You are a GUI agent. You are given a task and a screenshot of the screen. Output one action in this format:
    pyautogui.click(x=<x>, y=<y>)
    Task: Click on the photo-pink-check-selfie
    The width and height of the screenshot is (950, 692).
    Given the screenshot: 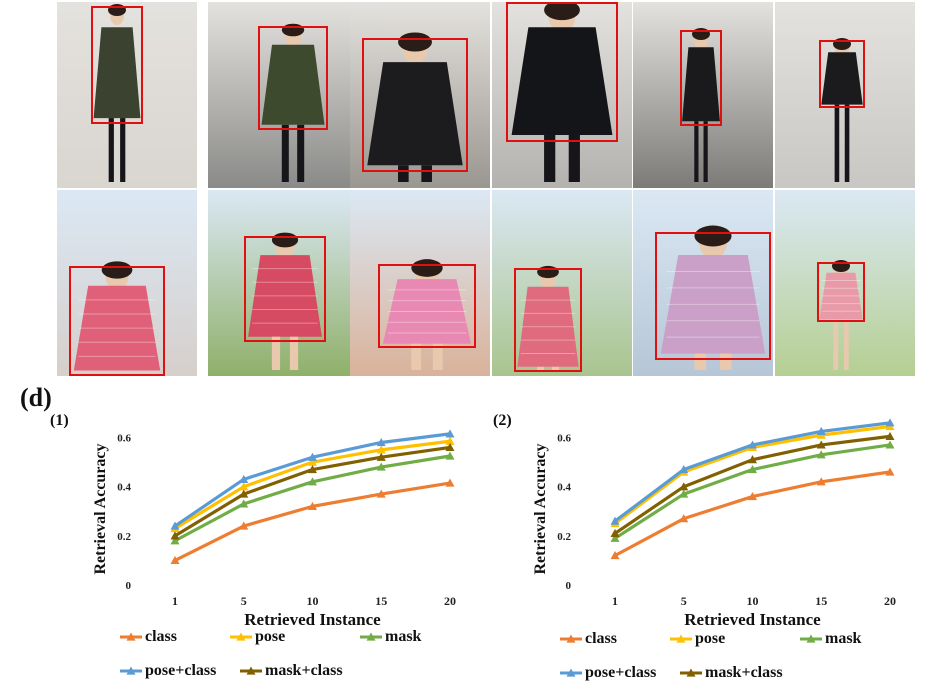 What is the action you would take?
    pyautogui.click(x=127, y=283)
    